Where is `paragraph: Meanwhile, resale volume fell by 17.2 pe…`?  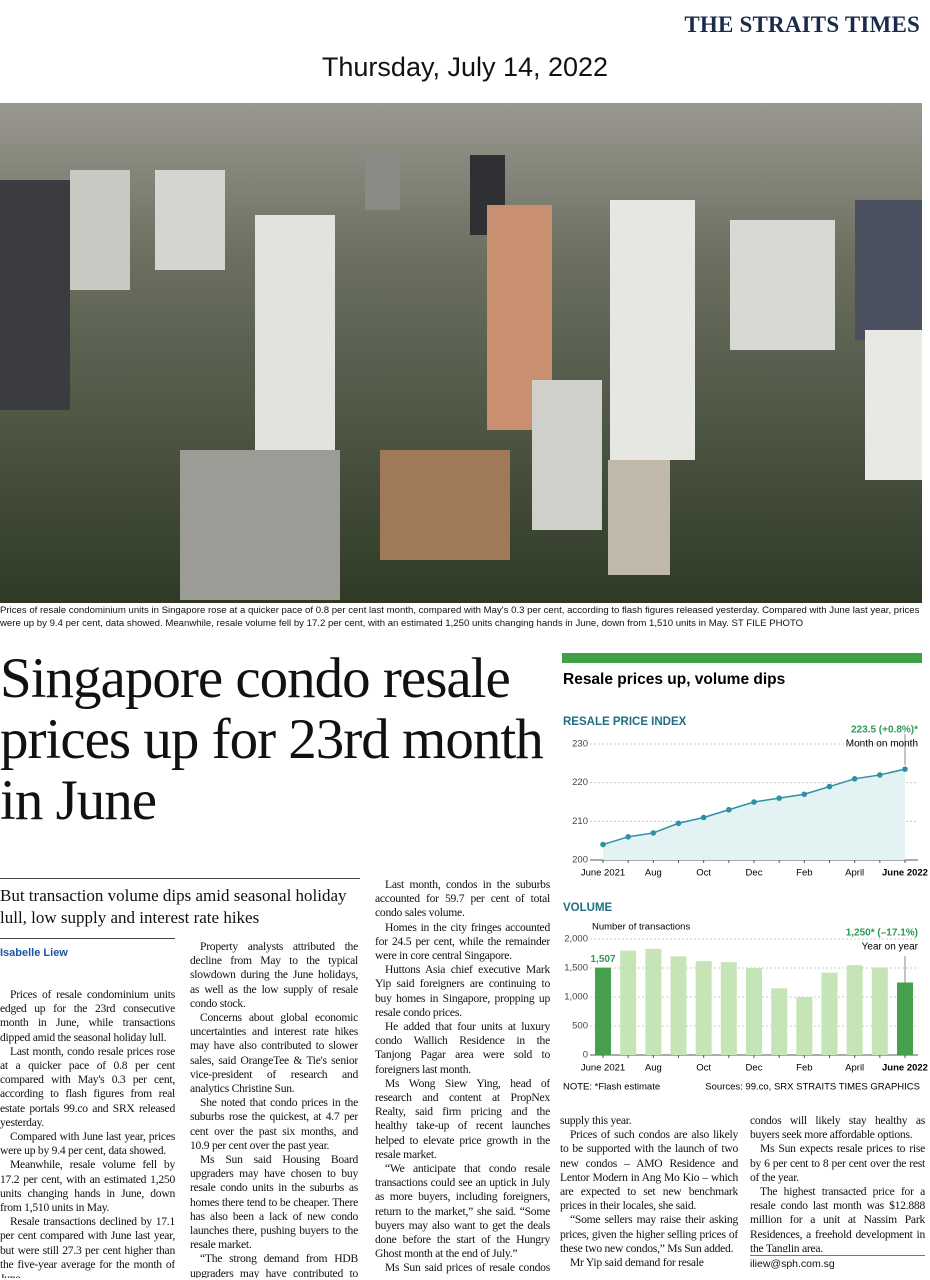
paragraph: Meanwhile, resale volume fell by 17.2 pe… is located at coordinates (87, 1186).